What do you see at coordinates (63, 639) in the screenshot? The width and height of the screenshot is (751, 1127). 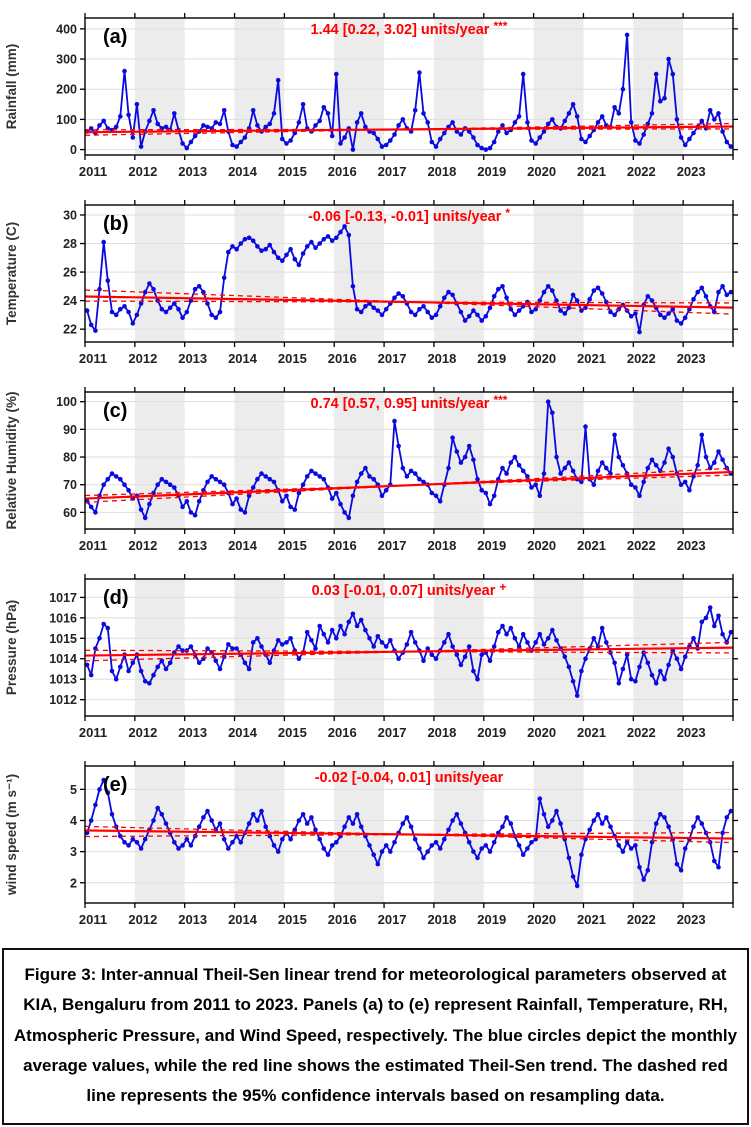 I see `svg-text: 1015` at bounding box center [63, 639].